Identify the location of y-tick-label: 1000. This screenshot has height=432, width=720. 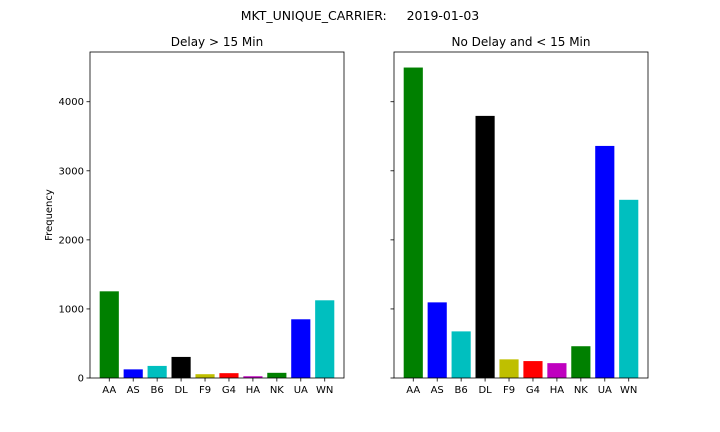
(71, 309).